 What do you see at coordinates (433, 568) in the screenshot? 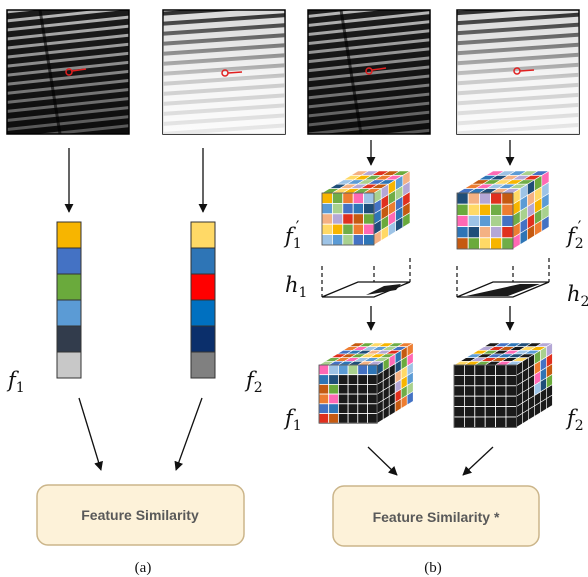
I see `caption-b: (b)` at bounding box center [433, 568].